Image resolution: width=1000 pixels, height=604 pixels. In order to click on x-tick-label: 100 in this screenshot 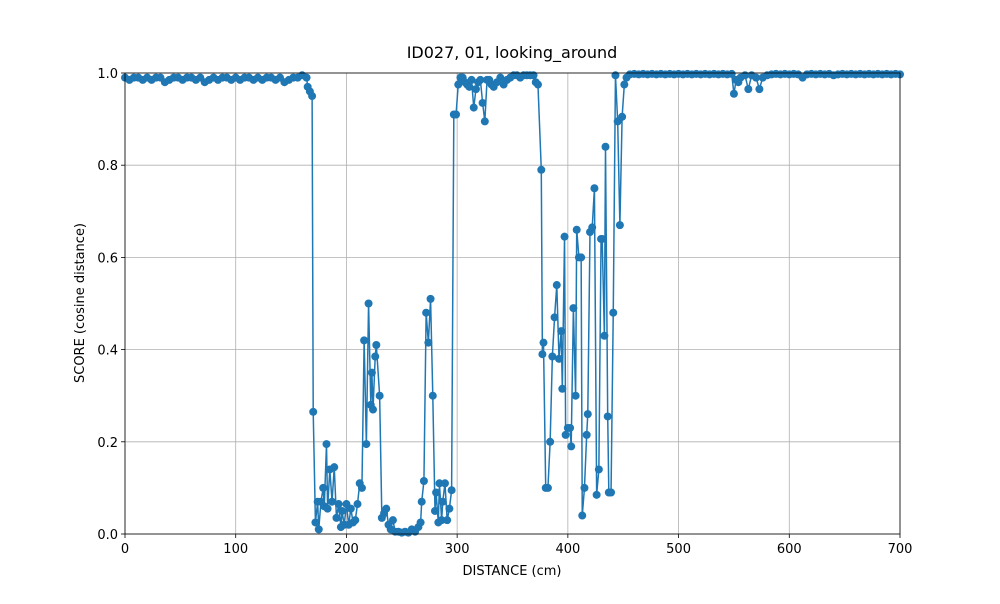, I will do `click(235, 549)`.